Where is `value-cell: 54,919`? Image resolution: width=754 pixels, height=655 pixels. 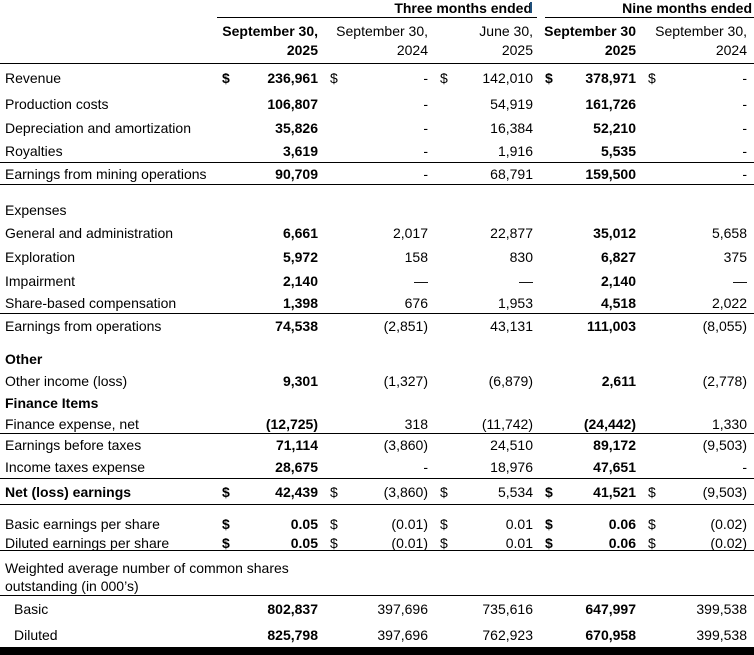 value-cell: 54,919 is located at coordinates (487, 104).